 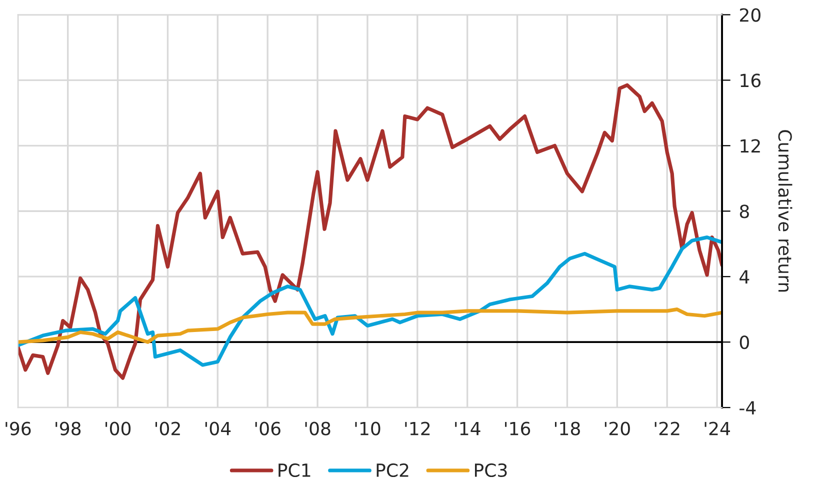 I want to click on legend-label: PC1, so click(x=294, y=470).